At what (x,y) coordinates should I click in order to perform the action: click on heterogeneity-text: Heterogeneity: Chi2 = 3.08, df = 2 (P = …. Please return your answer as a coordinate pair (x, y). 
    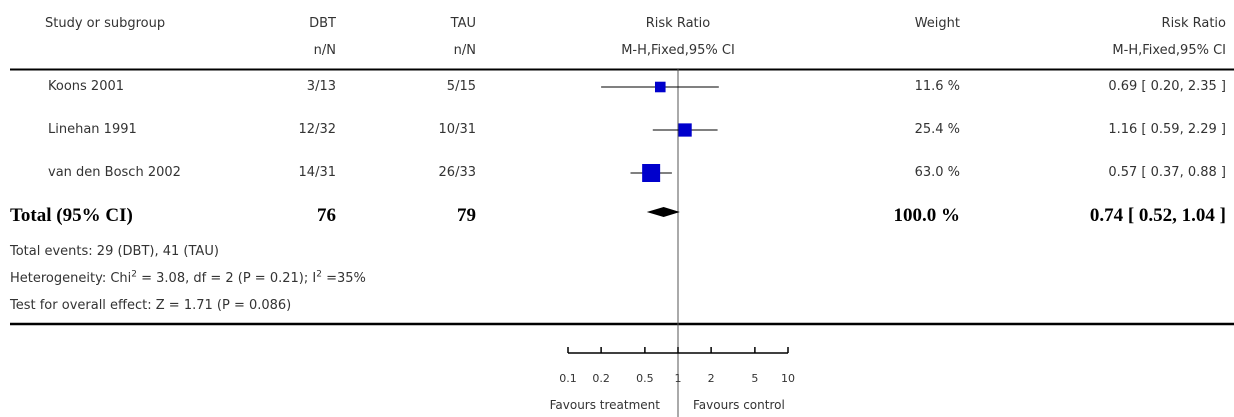
    Looking at the image, I should click on (188, 277).